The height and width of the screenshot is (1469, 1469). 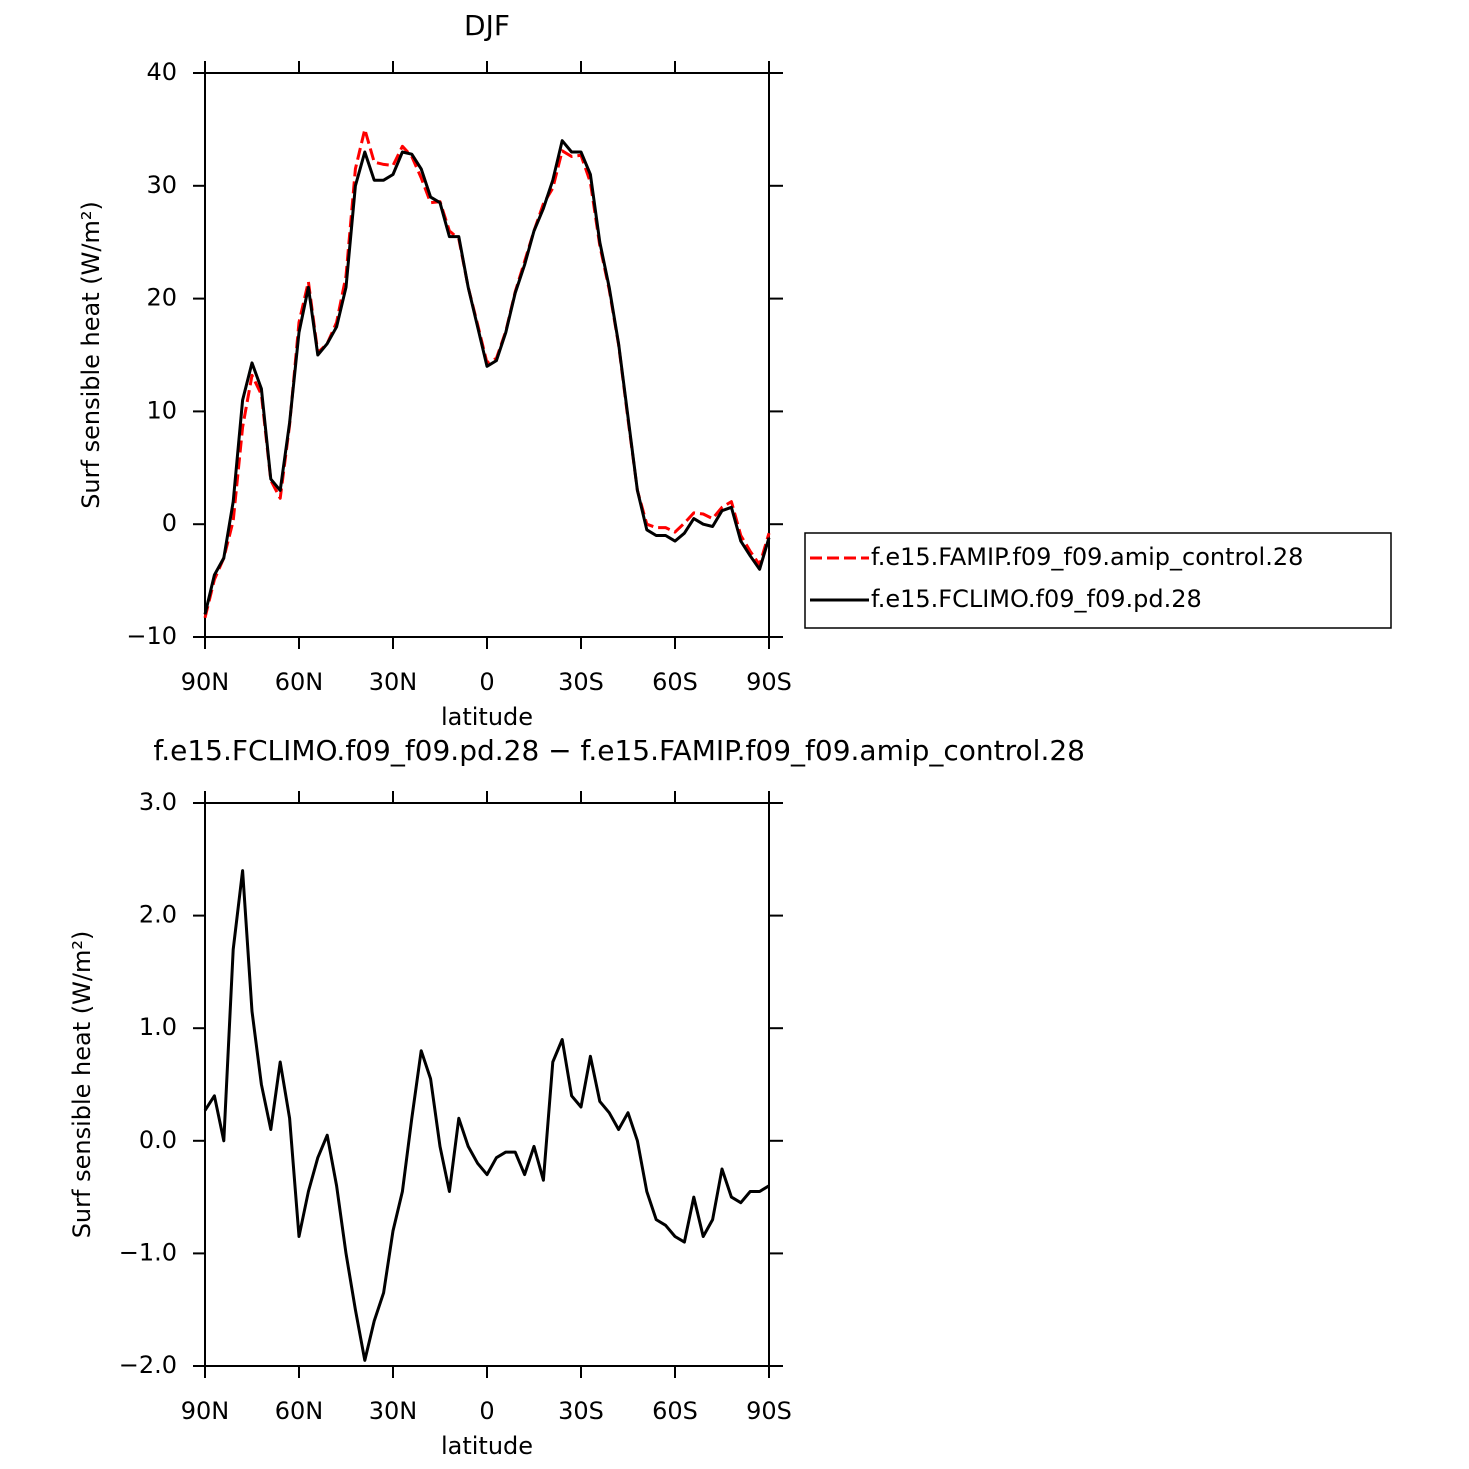 I want to click on y-tick-label: 20, so click(x=161, y=298).